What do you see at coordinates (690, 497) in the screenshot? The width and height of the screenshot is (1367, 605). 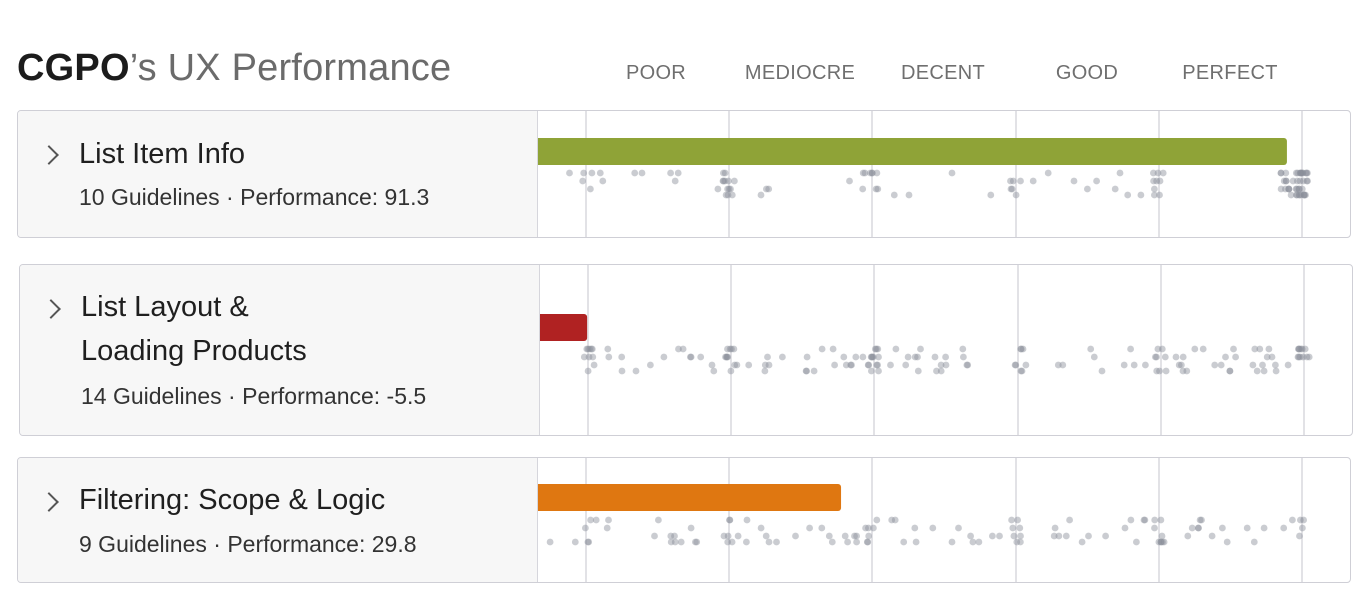 I see `performance-bar` at bounding box center [690, 497].